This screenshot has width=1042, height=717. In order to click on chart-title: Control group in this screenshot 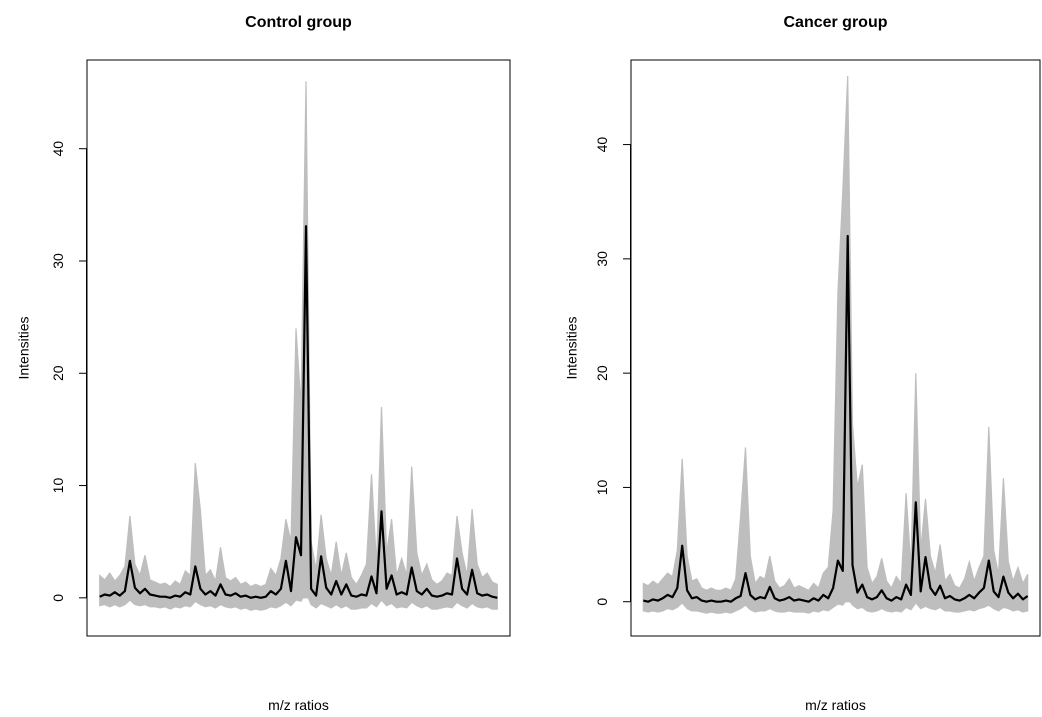, I will do `click(298, 22)`.